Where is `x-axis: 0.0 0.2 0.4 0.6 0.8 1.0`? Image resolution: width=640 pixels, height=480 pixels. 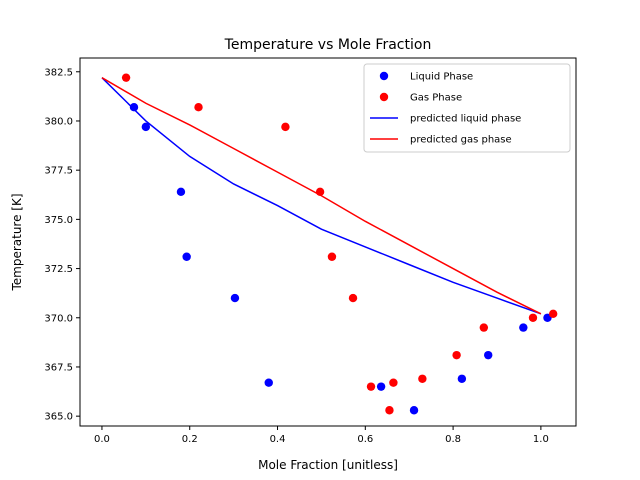
x-axis: 0.0 0.2 0.4 0.6 0.8 1.0 is located at coordinates (321, 435).